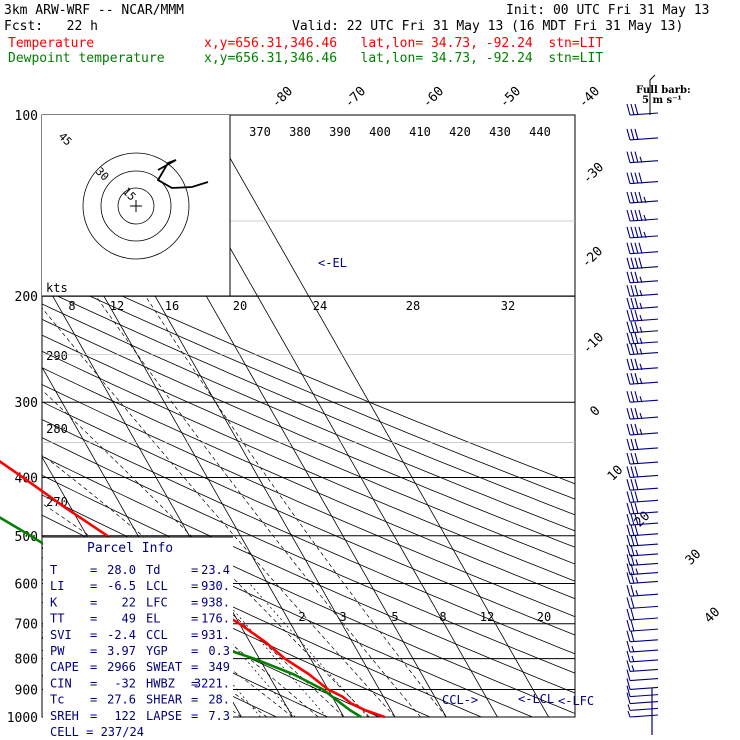  Describe the element at coordinates (643, 520) in the screenshot. I see `isotherm-label: 20` at that location.